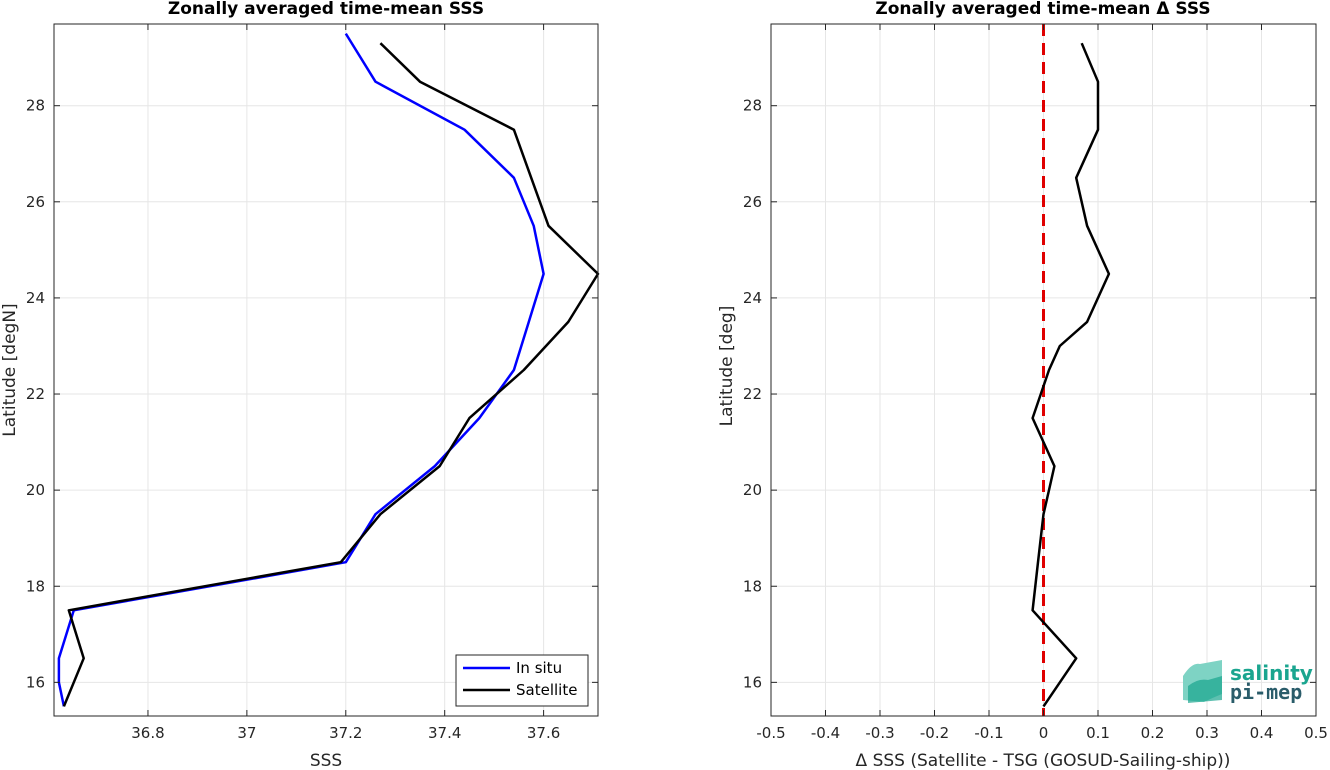 The height and width of the screenshot is (770, 1330). Describe the element at coordinates (326, 9) in the screenshot. I see `left-chart-title: Zonally averaged time-mean SSS` at that location.